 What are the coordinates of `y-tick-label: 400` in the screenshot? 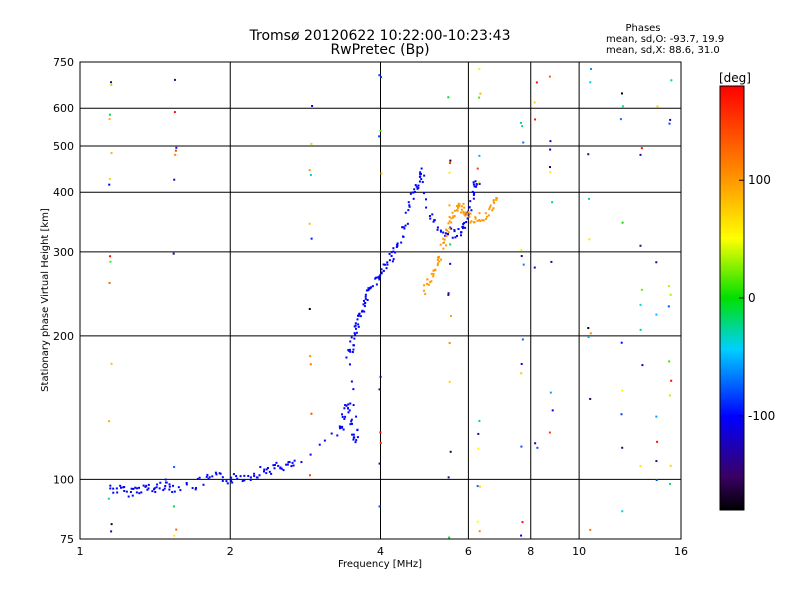 It's located at (63, 192).